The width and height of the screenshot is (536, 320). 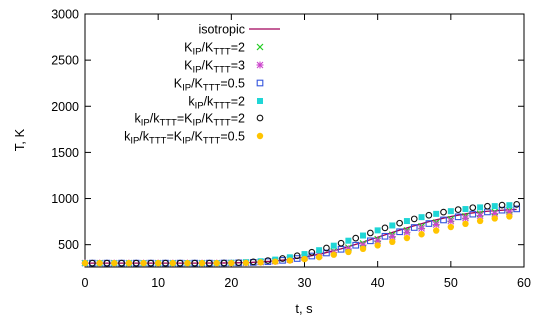 I want to click on y-tick-label: 3000, so click(x=65, y=15).